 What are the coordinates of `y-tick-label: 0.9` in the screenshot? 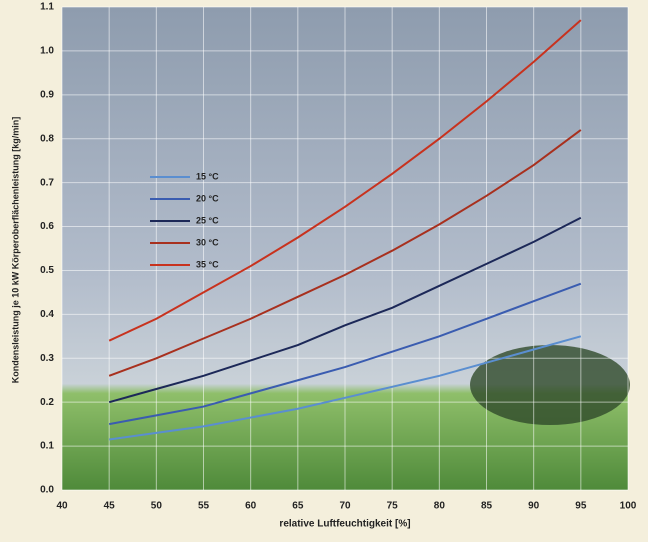 It's located at (47, 94).